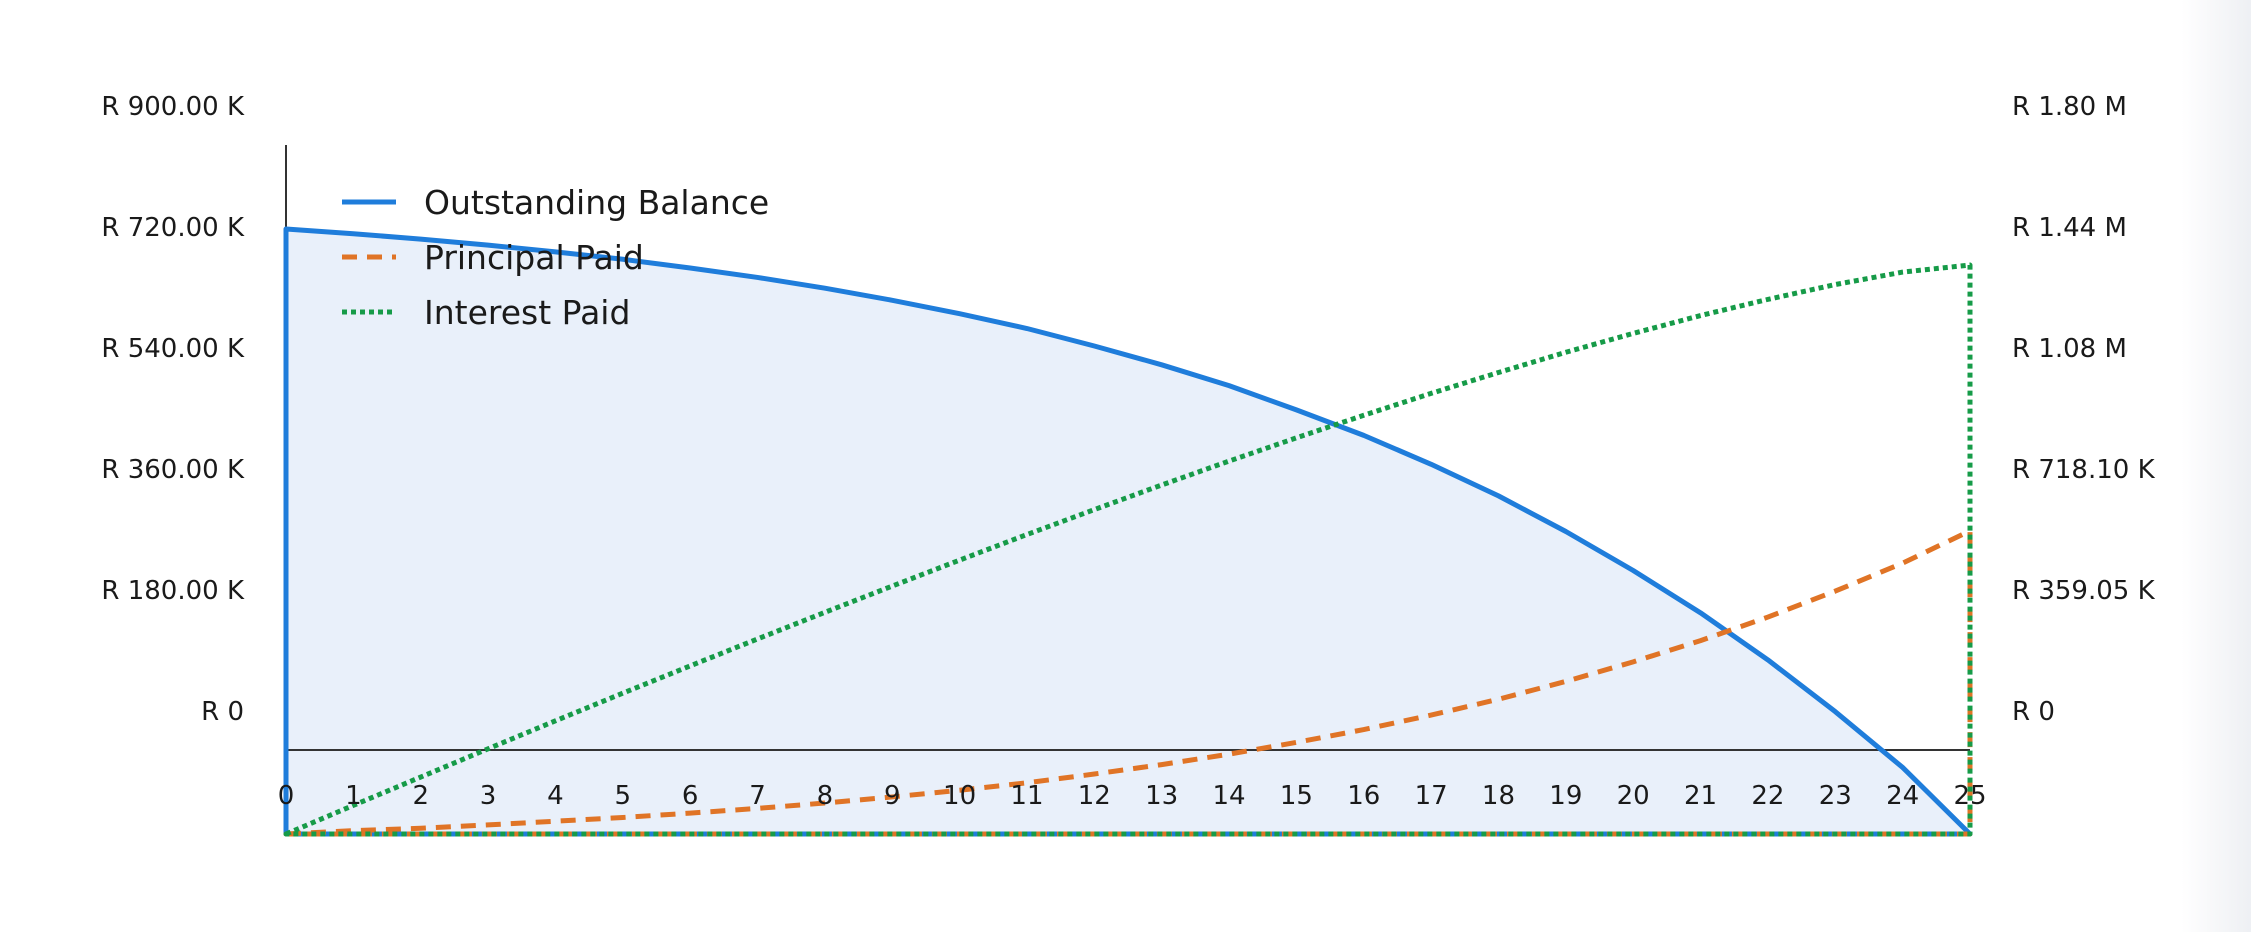  What do you see at coordinates (1026, 796) in the screenshot?
I see `x-tick-label: 11` at bounding box center [1026, 796].